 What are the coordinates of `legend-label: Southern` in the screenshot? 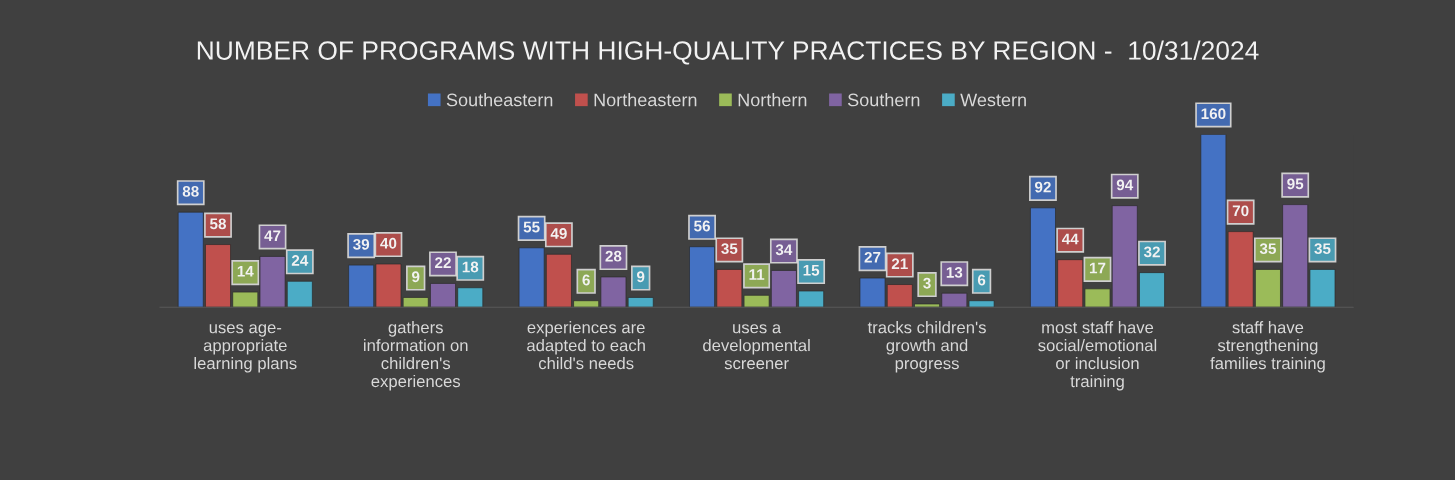 It's located at (883, 100).